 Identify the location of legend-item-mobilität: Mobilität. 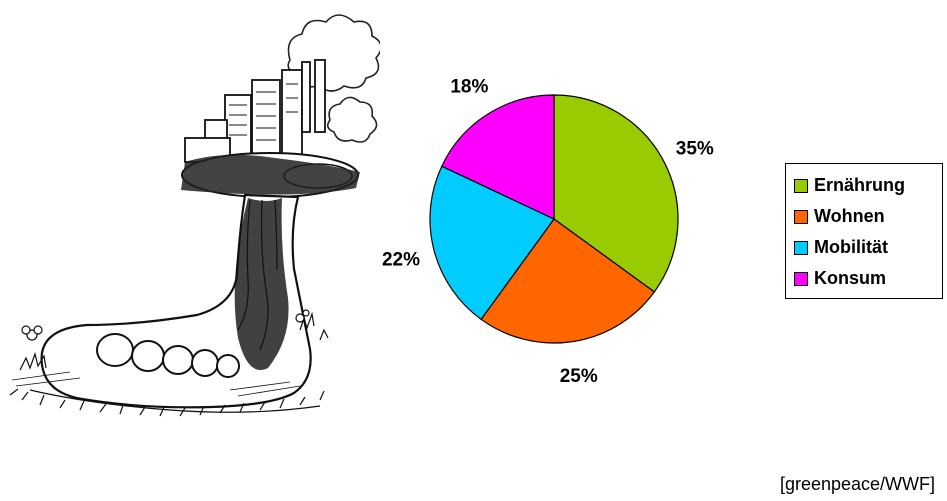
(868, 247).